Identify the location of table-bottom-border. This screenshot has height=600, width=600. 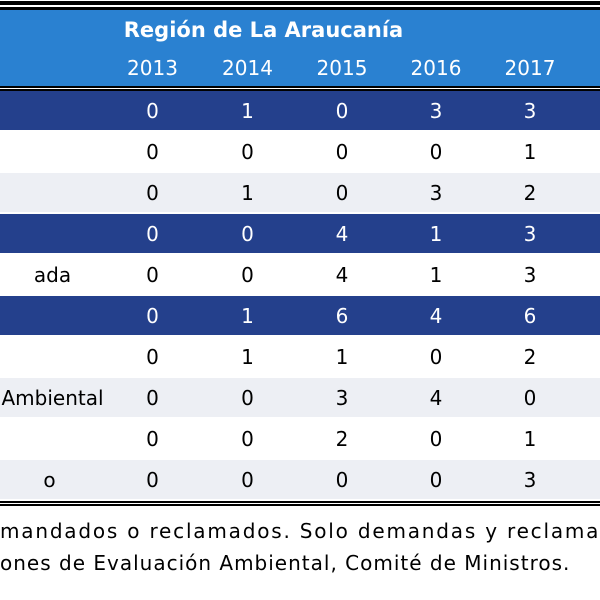
(300, 503).